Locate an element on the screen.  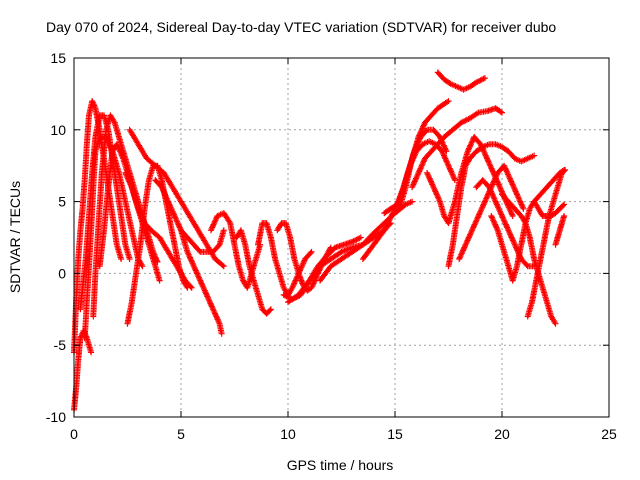
y-axis-title: SDTVAR / TECUs is located at coordinates (15, 237).